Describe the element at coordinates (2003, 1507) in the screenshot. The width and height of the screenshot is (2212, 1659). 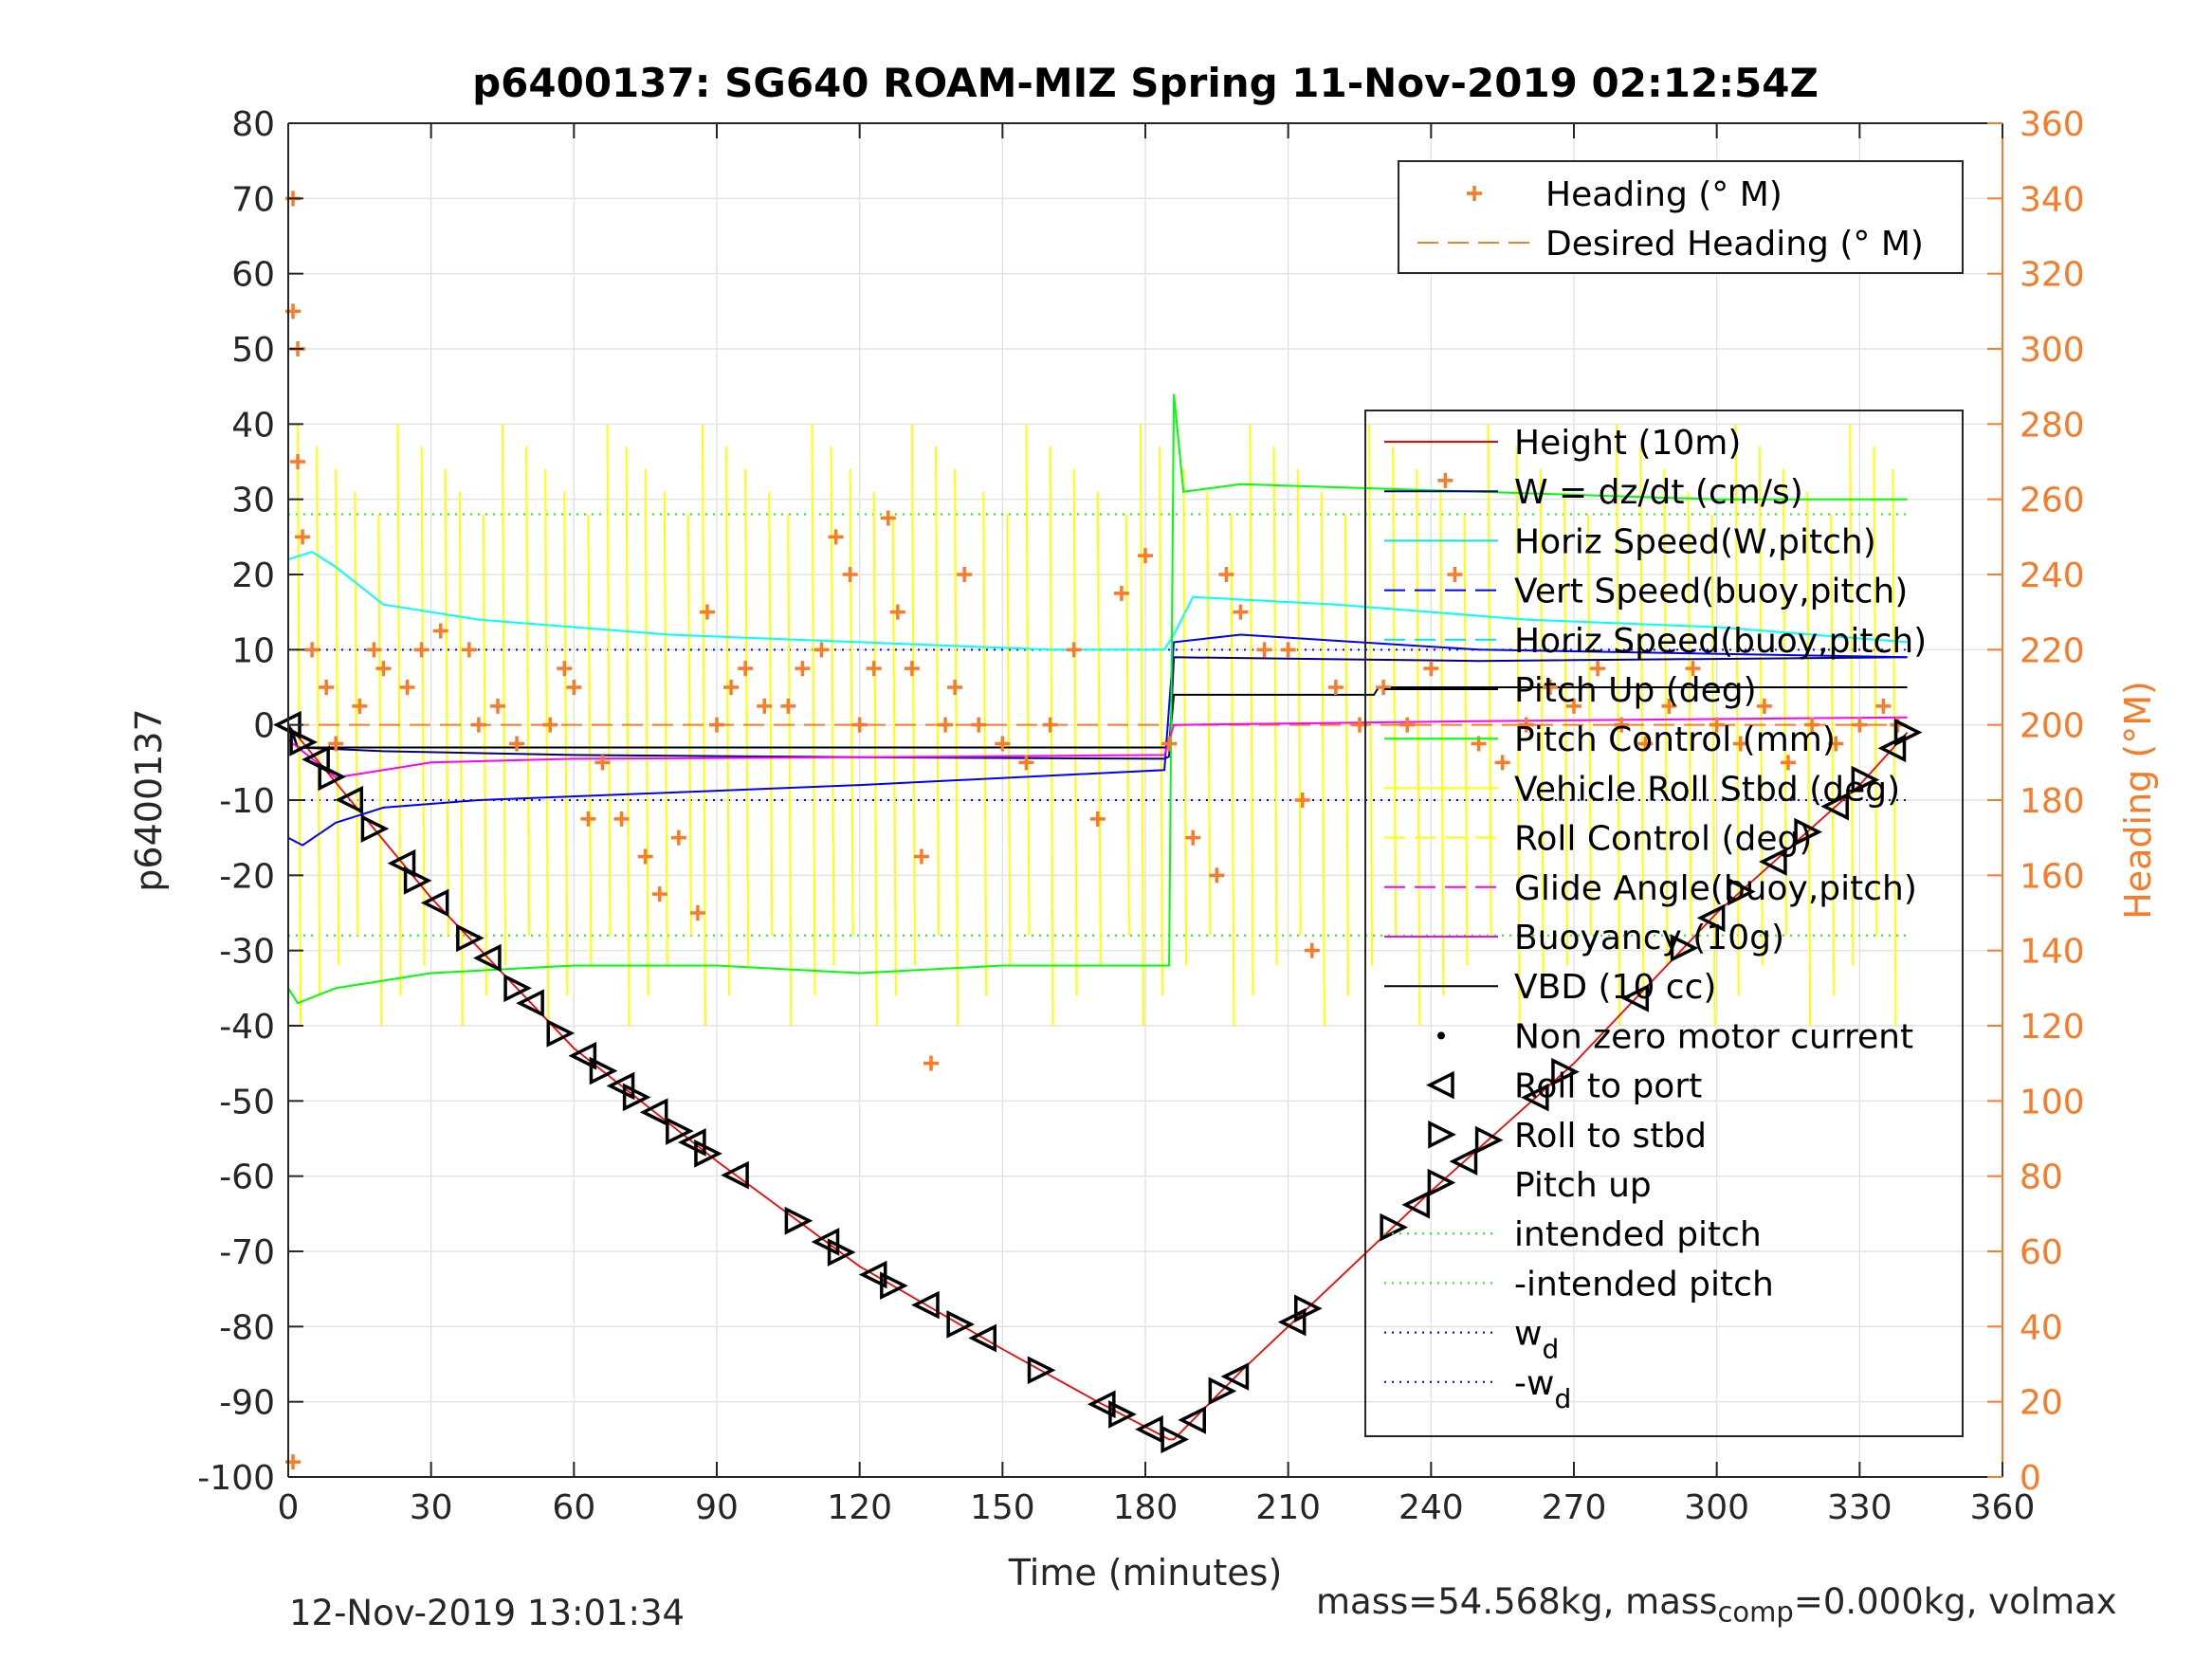
I see `x-tick-label: 360` at that location.